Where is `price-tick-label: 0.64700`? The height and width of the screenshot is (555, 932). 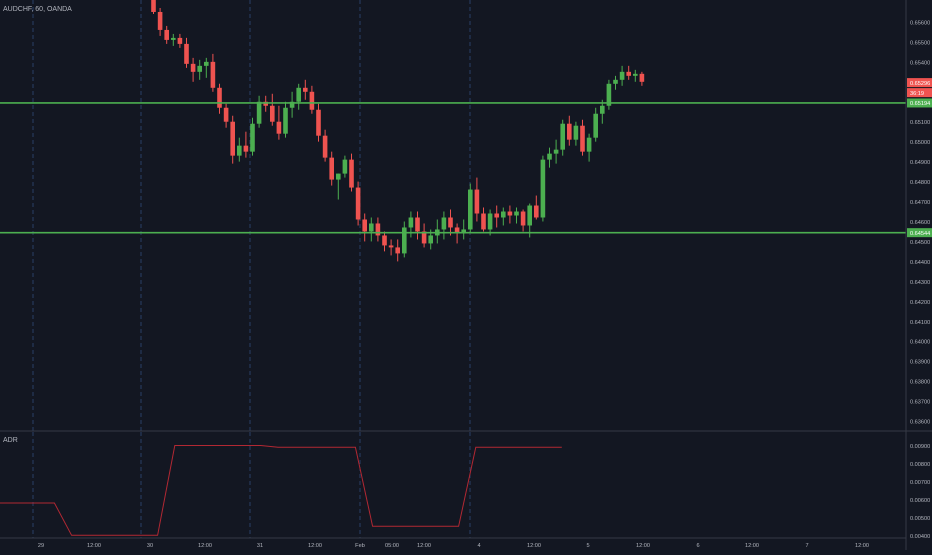 price-tick-label: 0.64700 is located at coordinates (920, 203).